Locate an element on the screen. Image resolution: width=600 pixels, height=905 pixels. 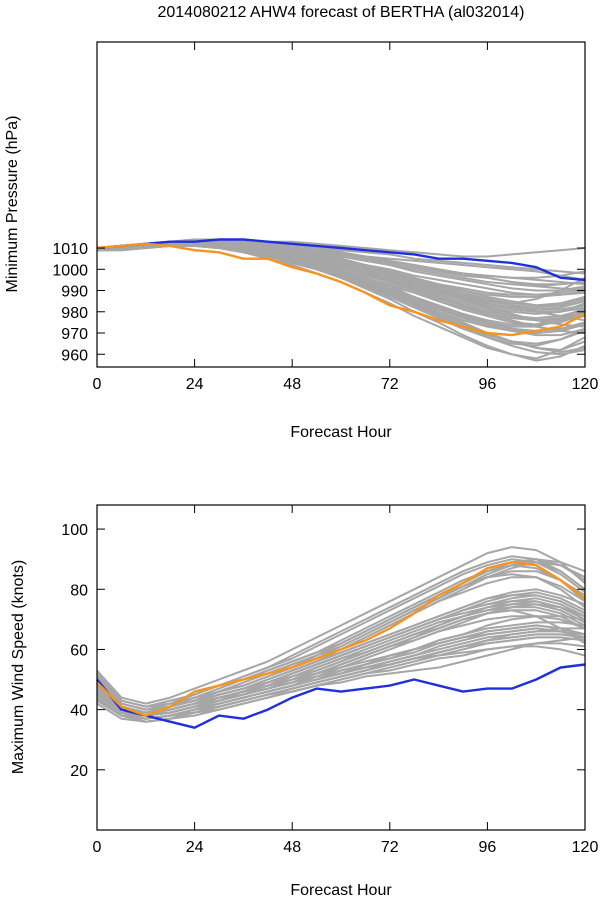
pressure-x-tick-label: 48 is located at coordinates (292, 384).